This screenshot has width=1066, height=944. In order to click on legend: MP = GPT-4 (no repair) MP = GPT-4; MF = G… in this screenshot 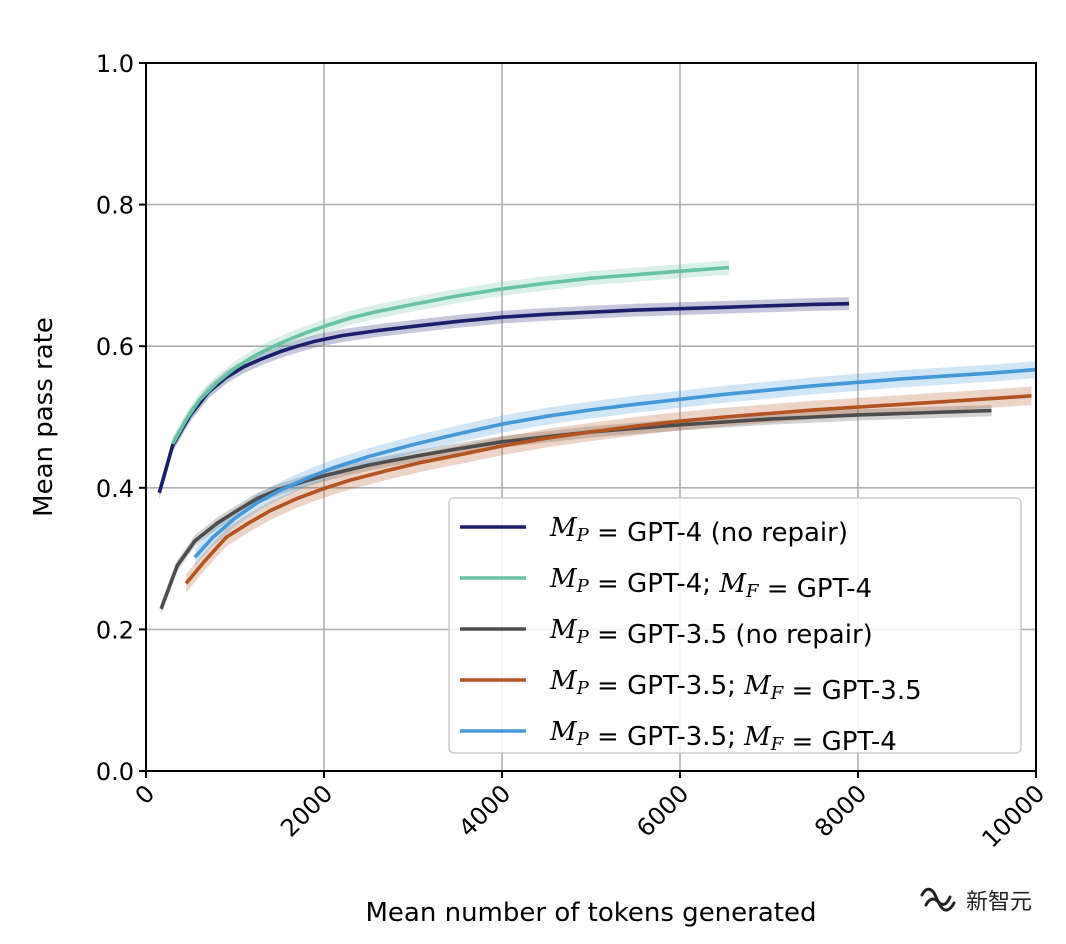, I will do `click(735, 627)`.